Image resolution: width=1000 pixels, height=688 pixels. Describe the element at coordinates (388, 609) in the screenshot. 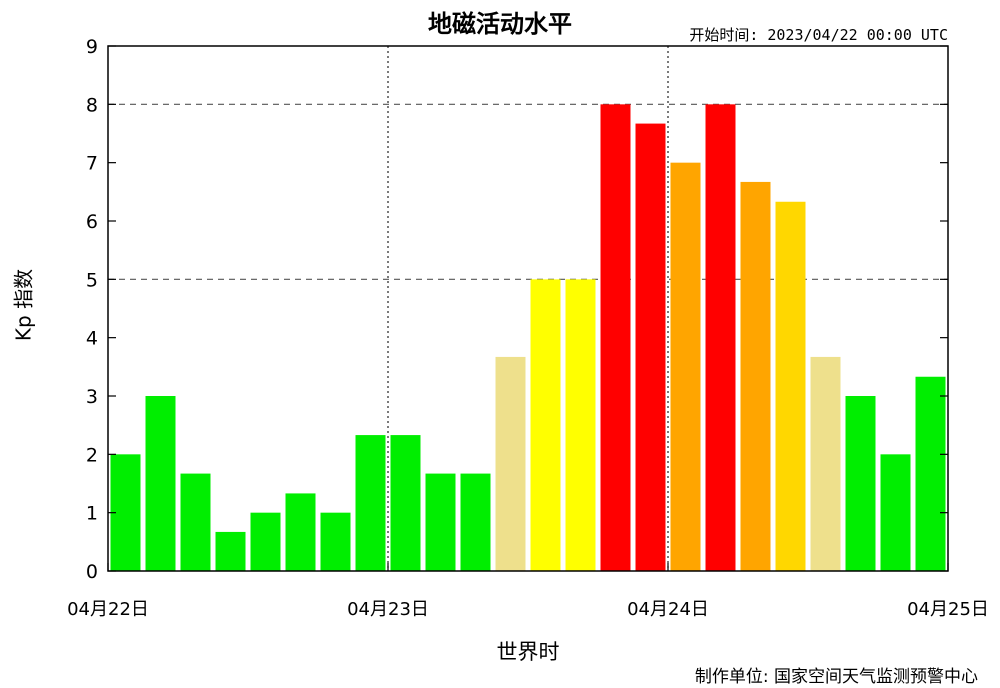

I see `x-tick-label: 04月23日` at that location.